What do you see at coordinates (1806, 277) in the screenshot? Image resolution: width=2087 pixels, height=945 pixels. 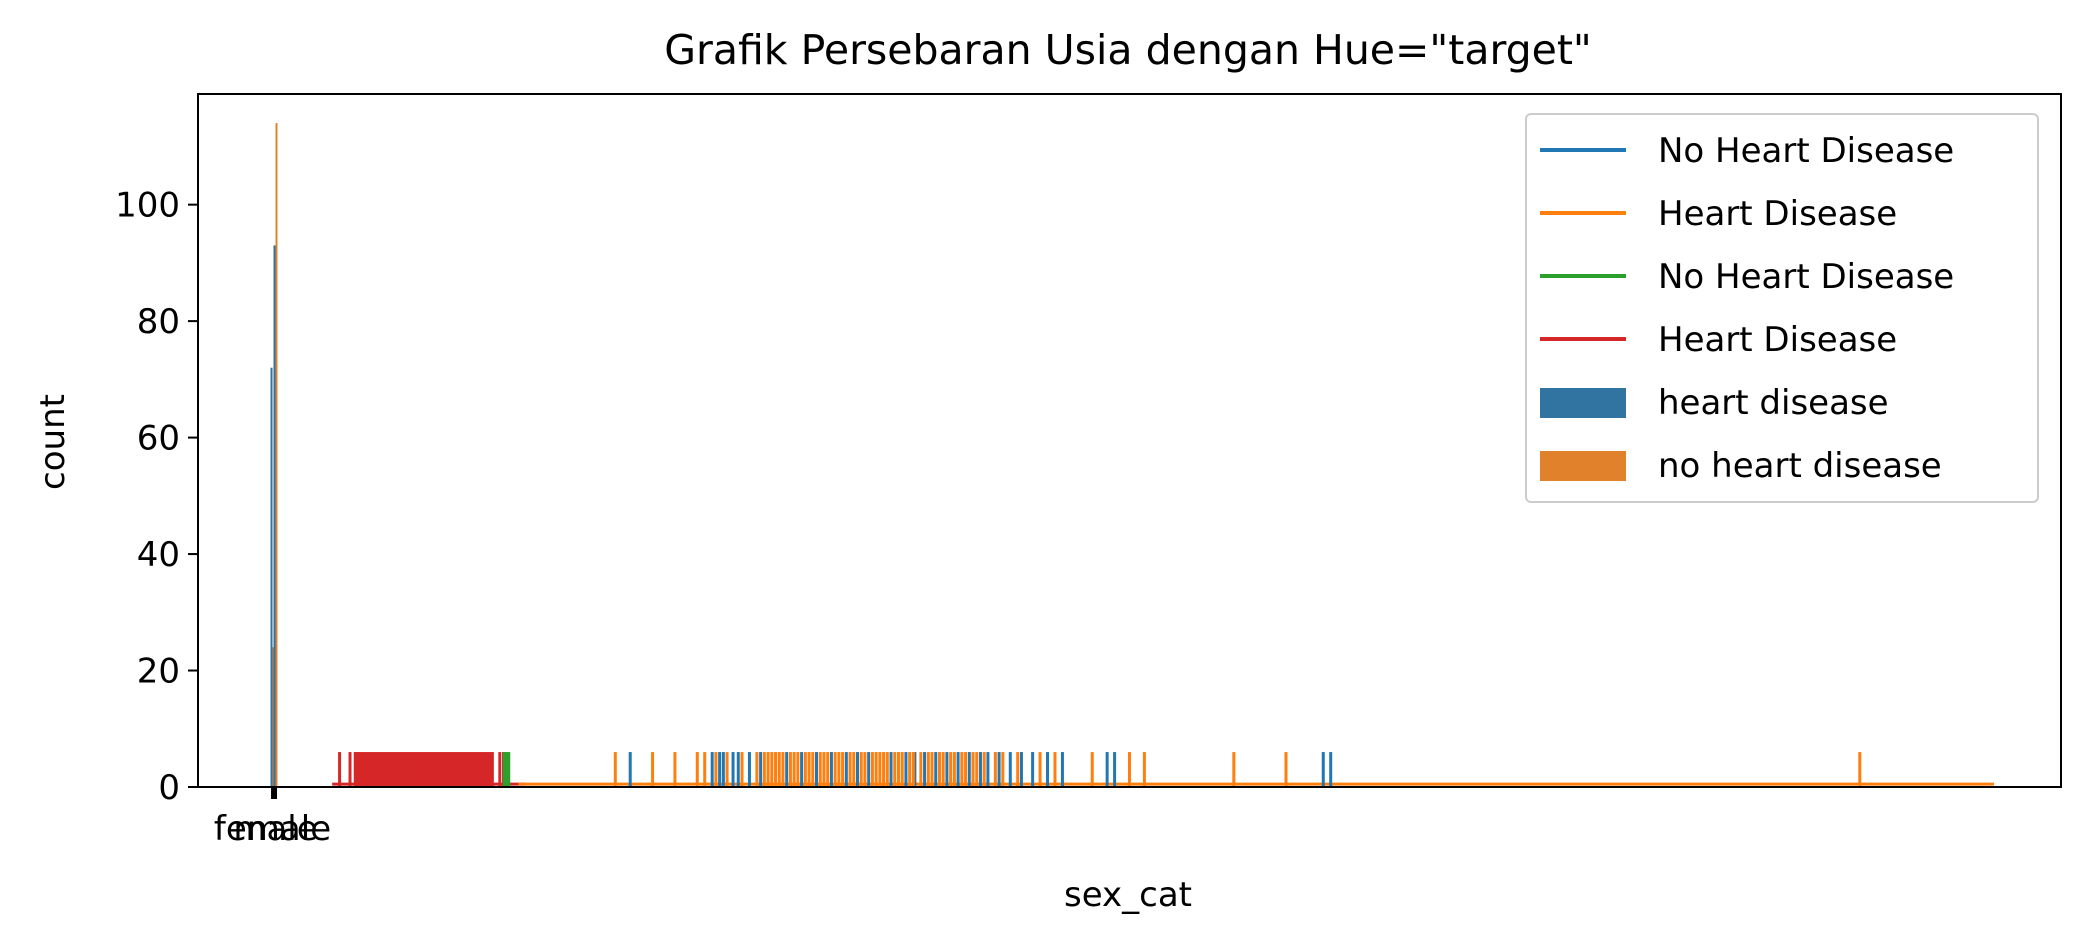 I see `legend-label-2: No Heart Disease` at bounding box center [1806, 277].